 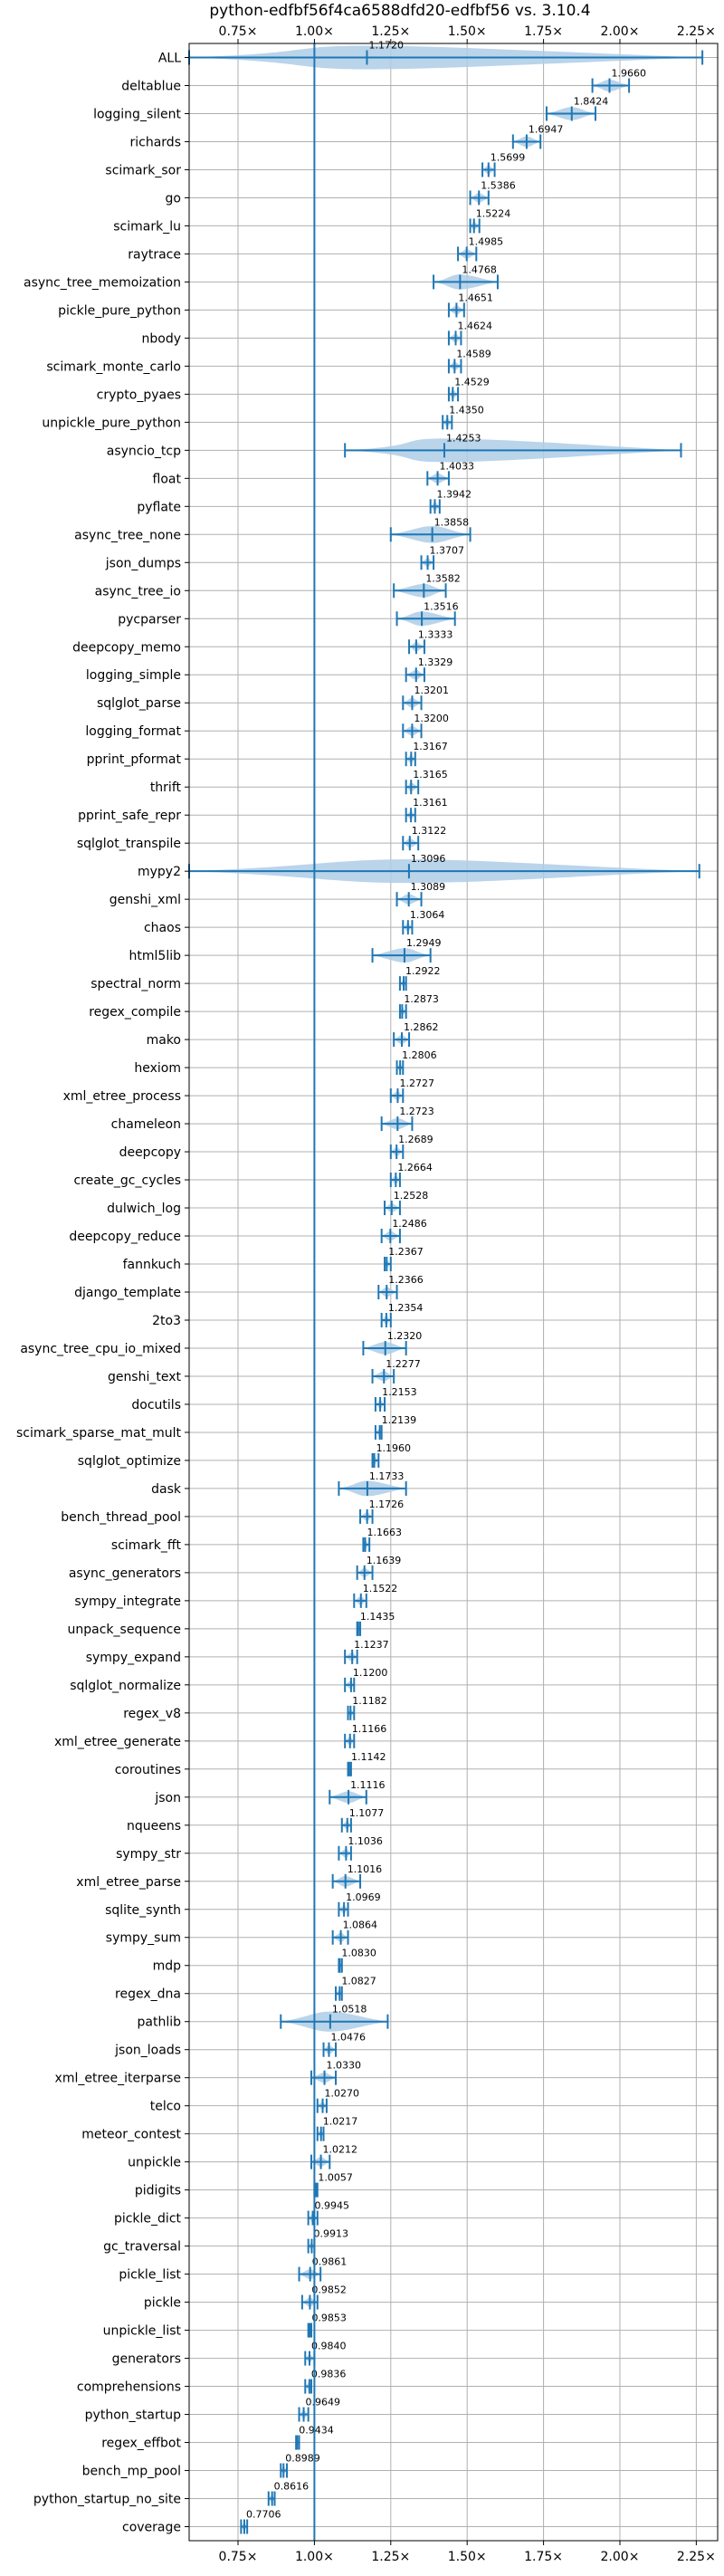 I want to click on benchmark-label: scimark_lu, so click(x=147, y=226).